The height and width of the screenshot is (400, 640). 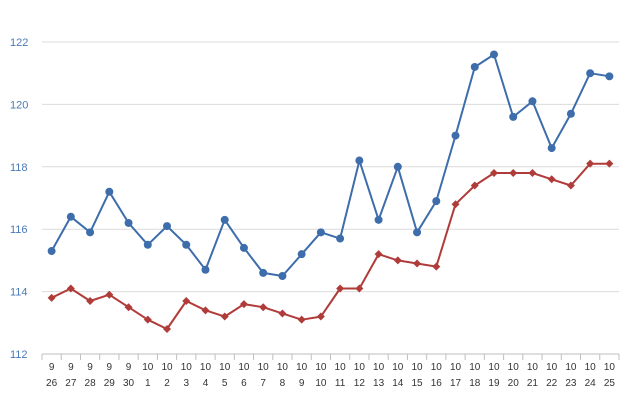 I want to click on y-tick-label: 114, so click(x=19, y=293).